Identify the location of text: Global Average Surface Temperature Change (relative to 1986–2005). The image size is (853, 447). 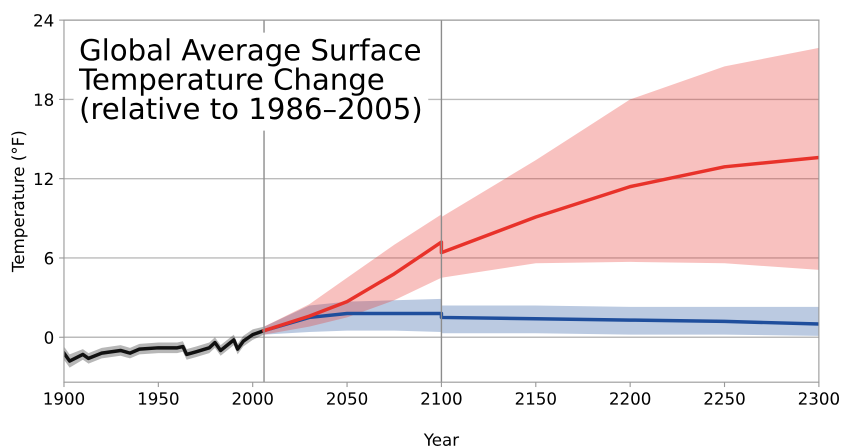
(249, 80).